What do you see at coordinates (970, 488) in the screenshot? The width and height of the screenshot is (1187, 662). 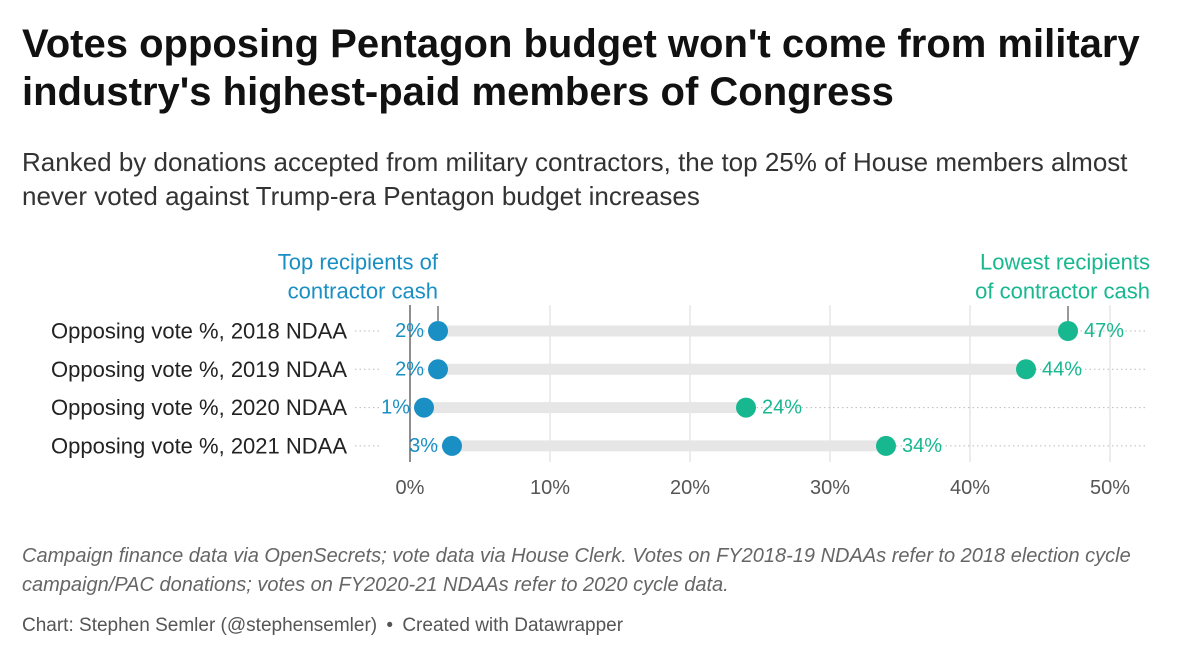 I see `x-tick-label: 40%` at bounding box center [970, 488].